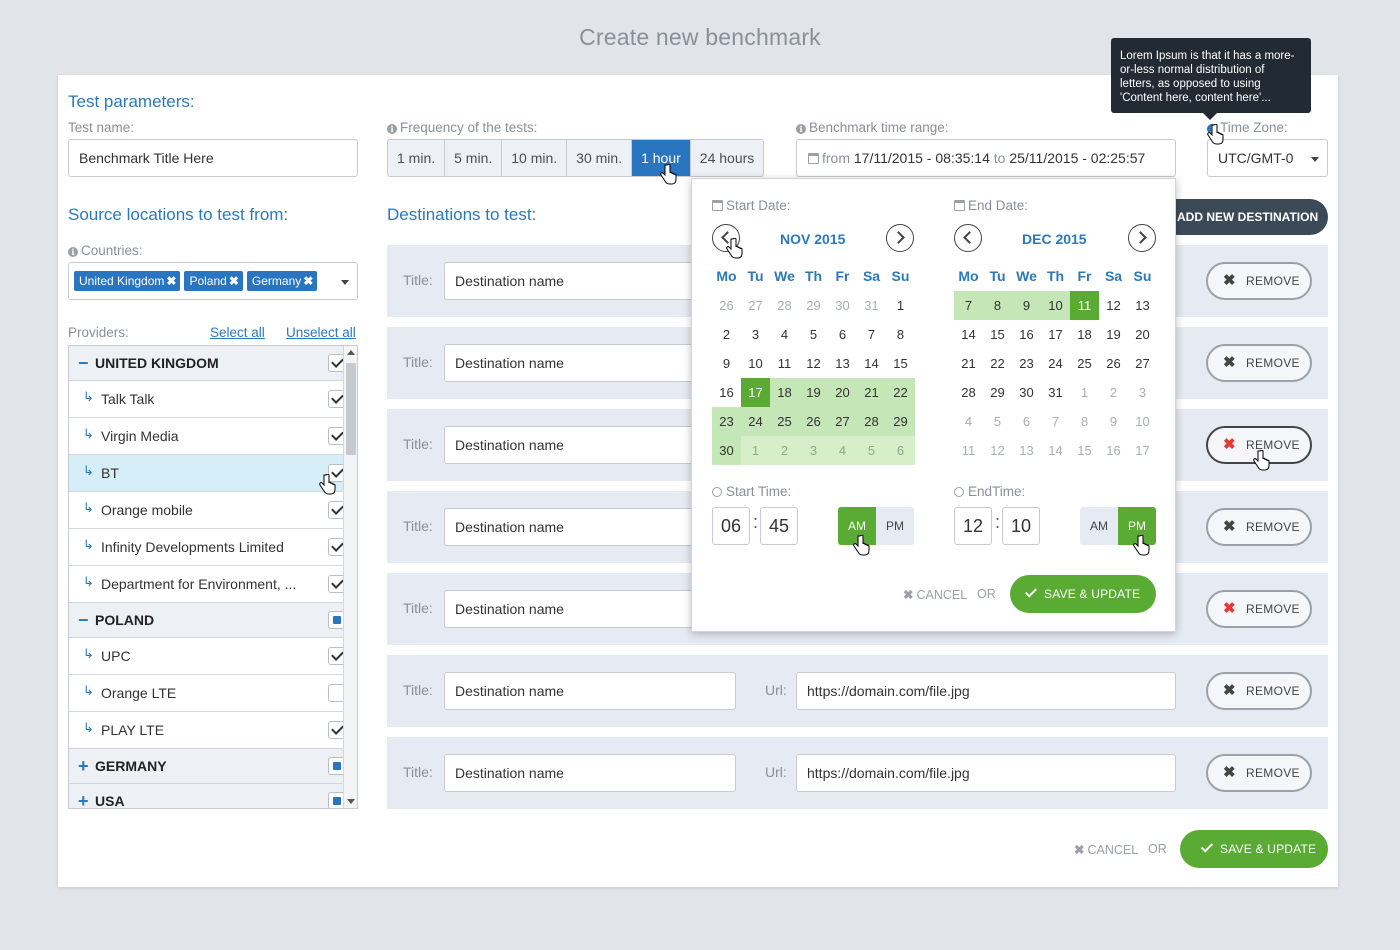 This screenshot has height=950, width=1400. Describe the element at coordinates (213, 656) in the screenshot. I see `provider-row: ↳ UPC` at that location.